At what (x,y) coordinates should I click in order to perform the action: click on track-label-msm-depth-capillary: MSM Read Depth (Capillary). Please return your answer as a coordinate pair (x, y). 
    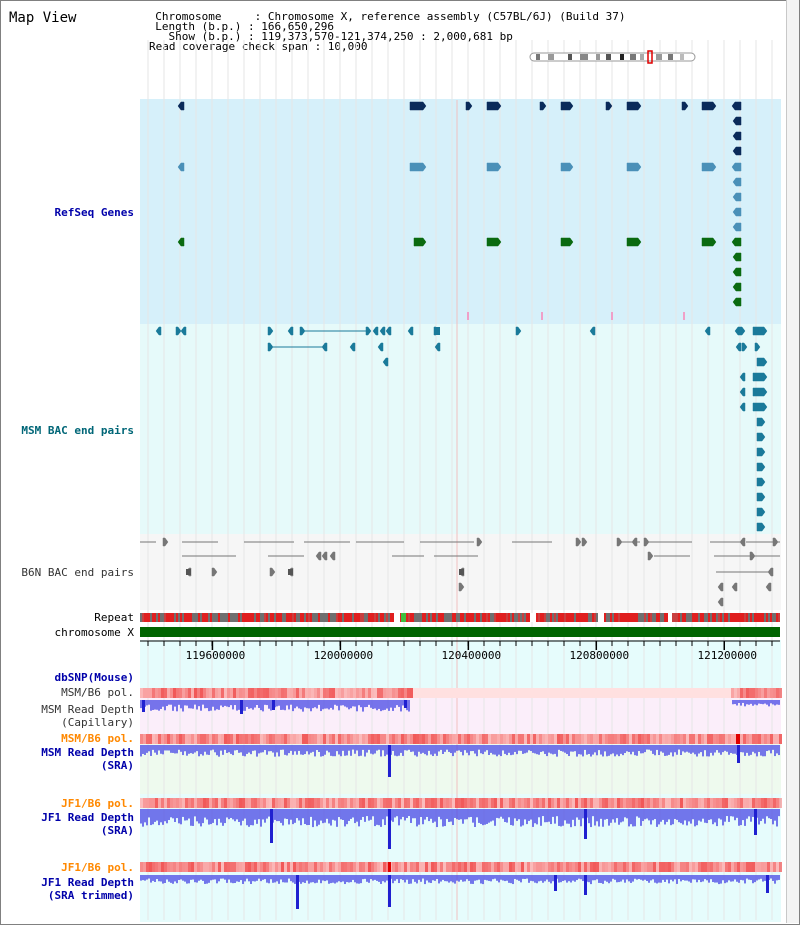
    Looking at the image, I should click on (87, 716).